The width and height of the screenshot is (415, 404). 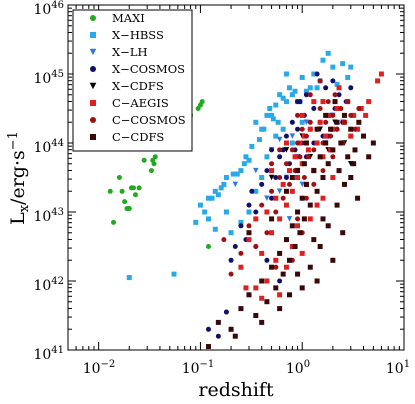 I want to click on legend-marker-c-cdfs, so click(x=93, y=137).